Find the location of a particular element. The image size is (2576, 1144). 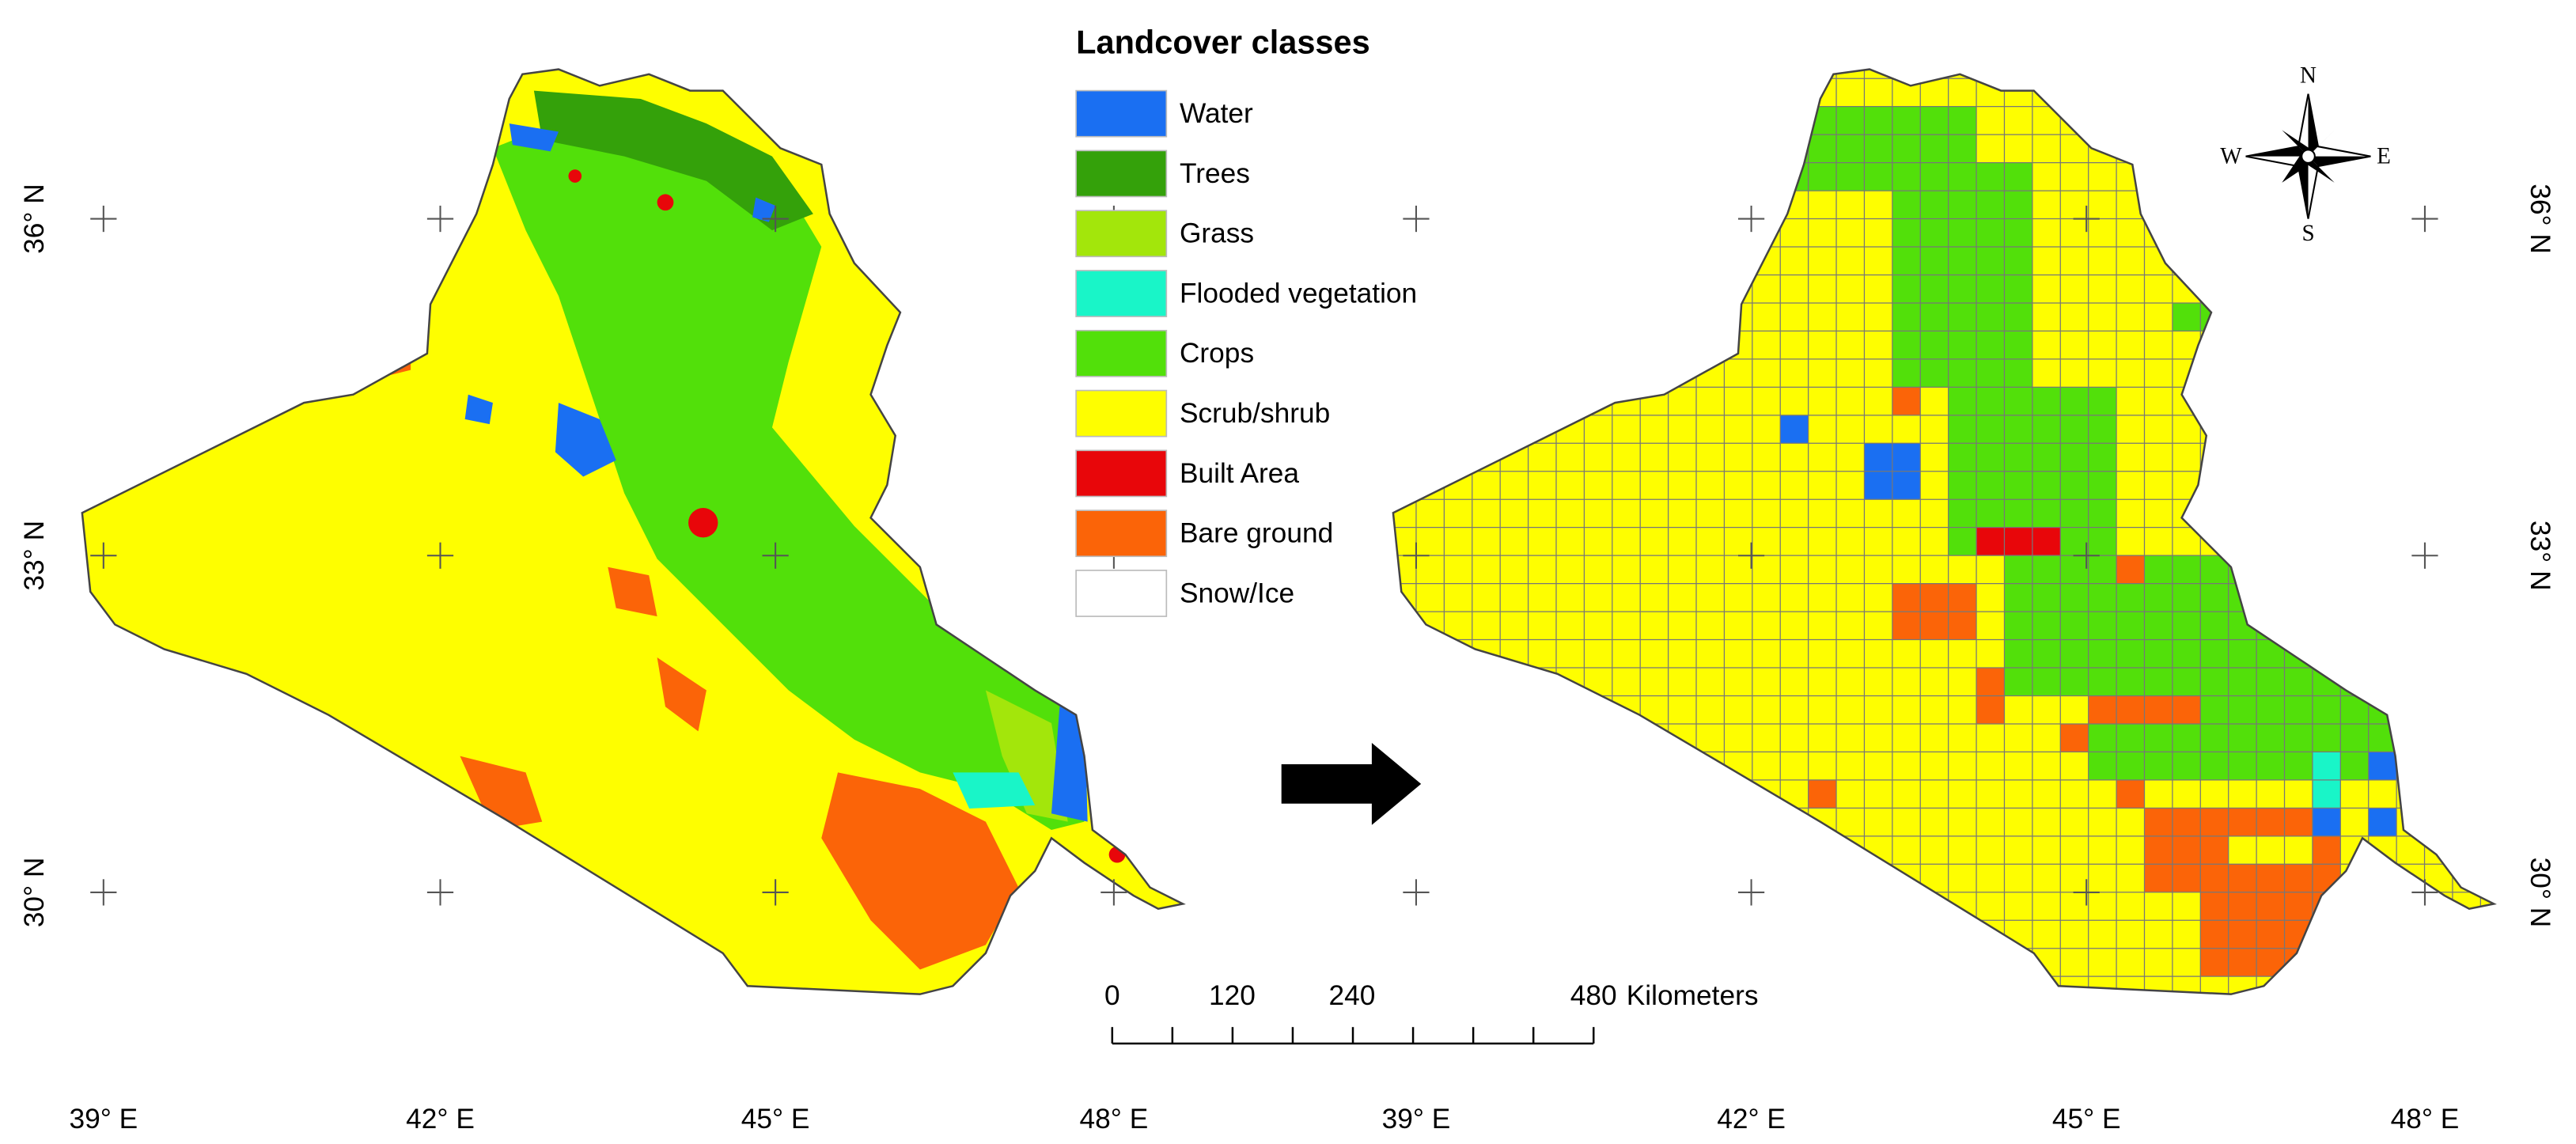

arrow is located at coordinates (1351, 783).